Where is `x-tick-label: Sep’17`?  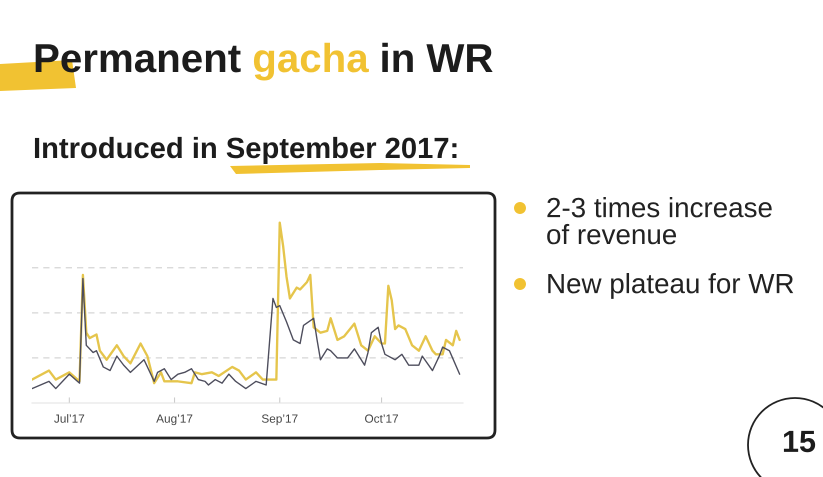
x-tick-label: Sep’17 is located at coordinates (280, 420).